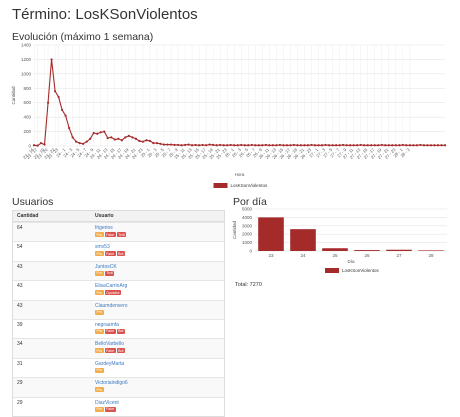 Image resolution: width=460 pixels, height=417 pixels. Describe the element at coordinates (111, 383) in the screenshot. I see `user-link: Victoriaindigo6` at that location.